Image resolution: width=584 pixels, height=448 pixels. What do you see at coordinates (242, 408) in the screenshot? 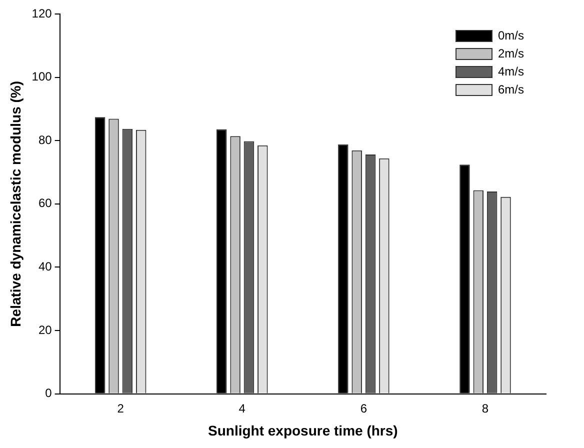
I see `x-tick-label: 4` at bounding box center [242, 408].